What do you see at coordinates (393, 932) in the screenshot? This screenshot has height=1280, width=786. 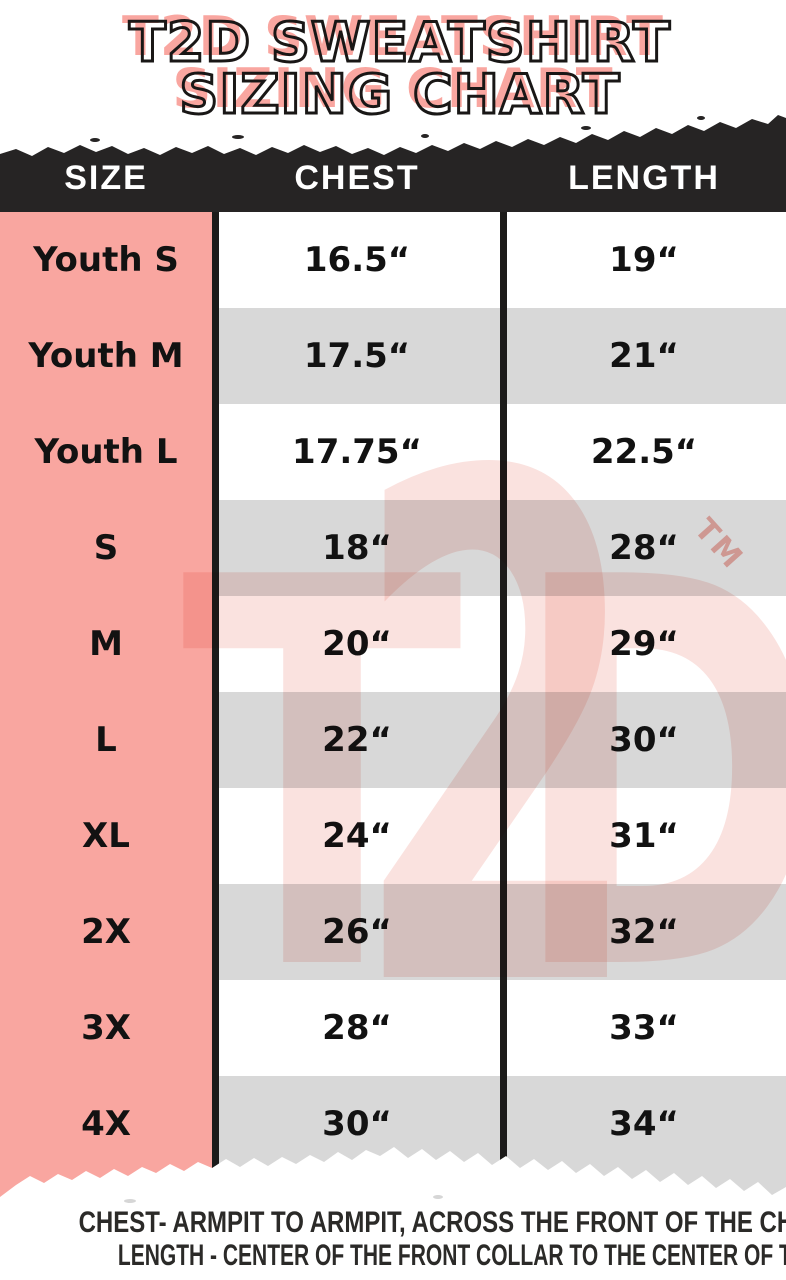 I see `table-row: 2X 26“ 32“` at bounding box center [393, 932].